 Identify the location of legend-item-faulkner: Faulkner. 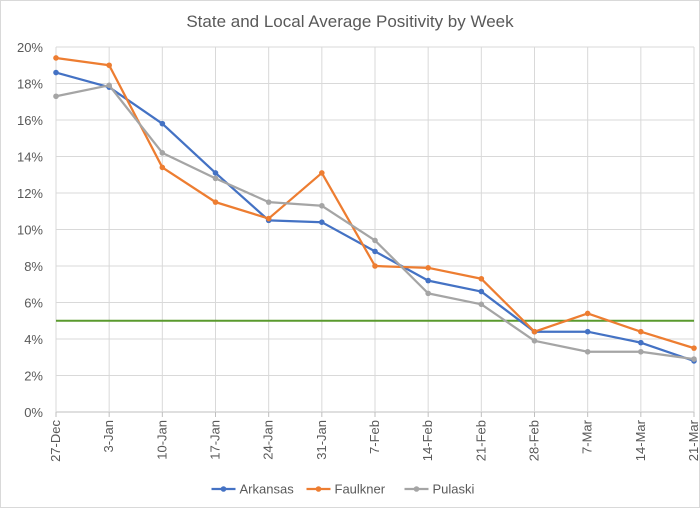
(346, 489).